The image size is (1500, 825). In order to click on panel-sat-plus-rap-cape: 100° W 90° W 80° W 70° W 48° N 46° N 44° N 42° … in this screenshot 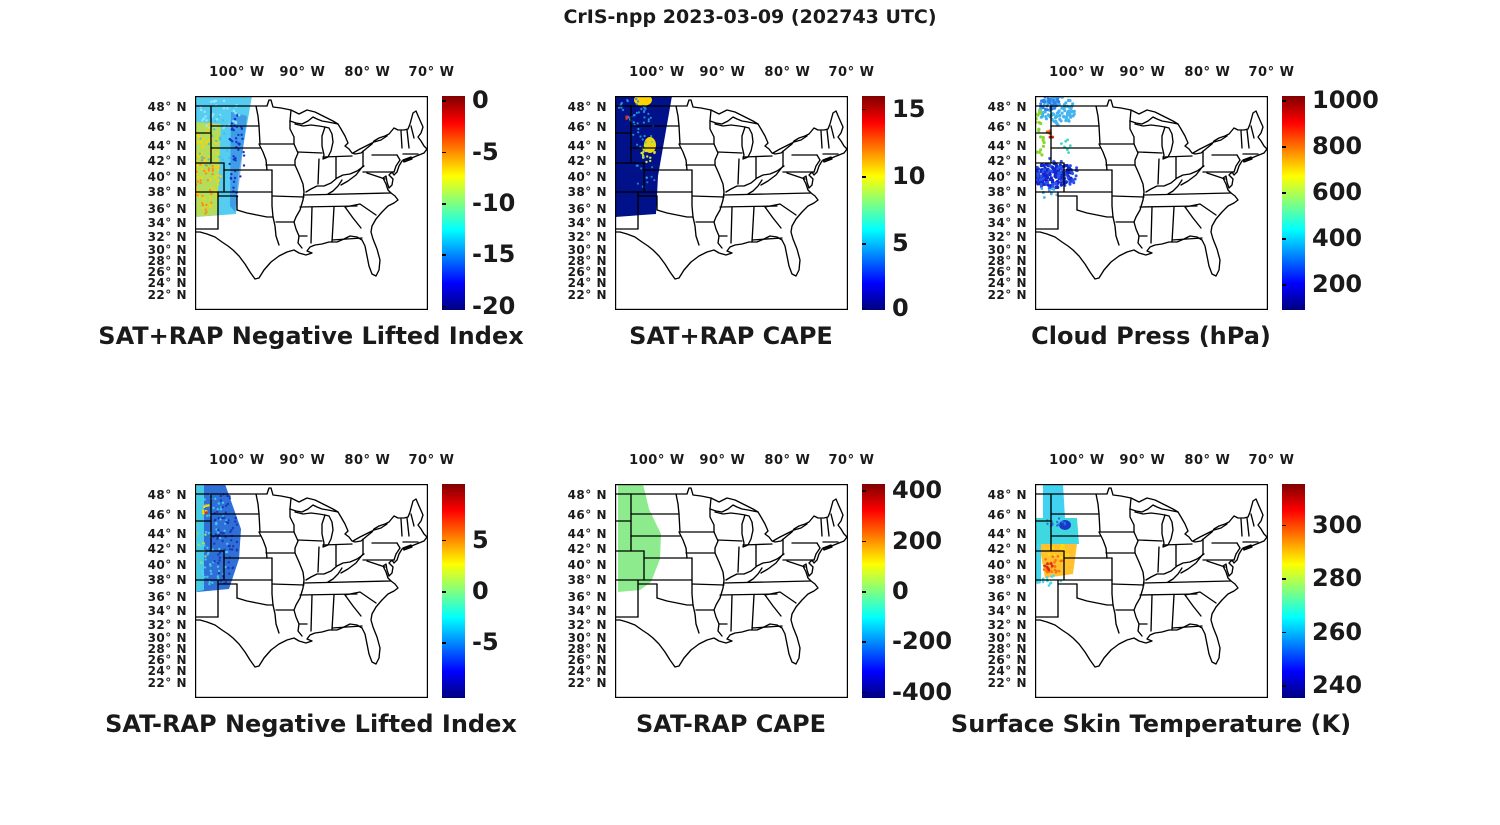, I will do `click(760, 208)`.